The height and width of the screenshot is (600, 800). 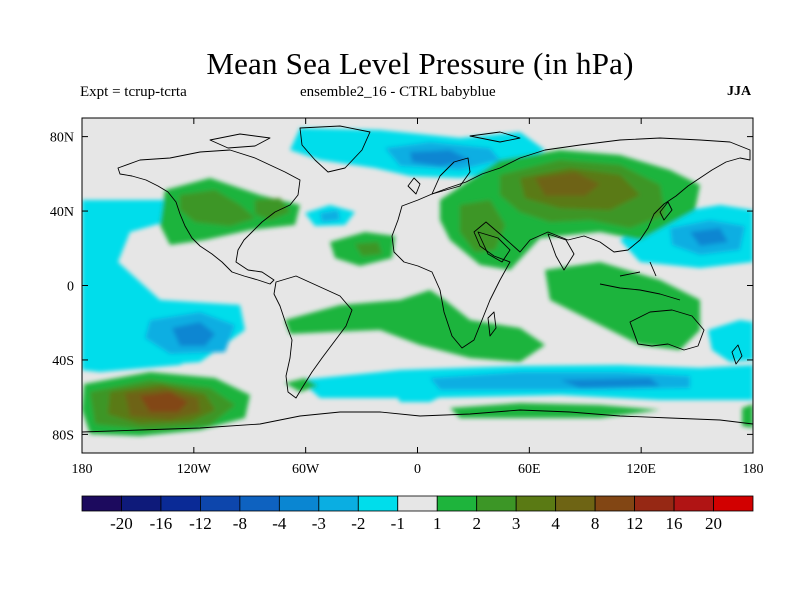 I want to click on map-title: Mean Sea Level Pressure (in hPa), so click(x=420, y=63).